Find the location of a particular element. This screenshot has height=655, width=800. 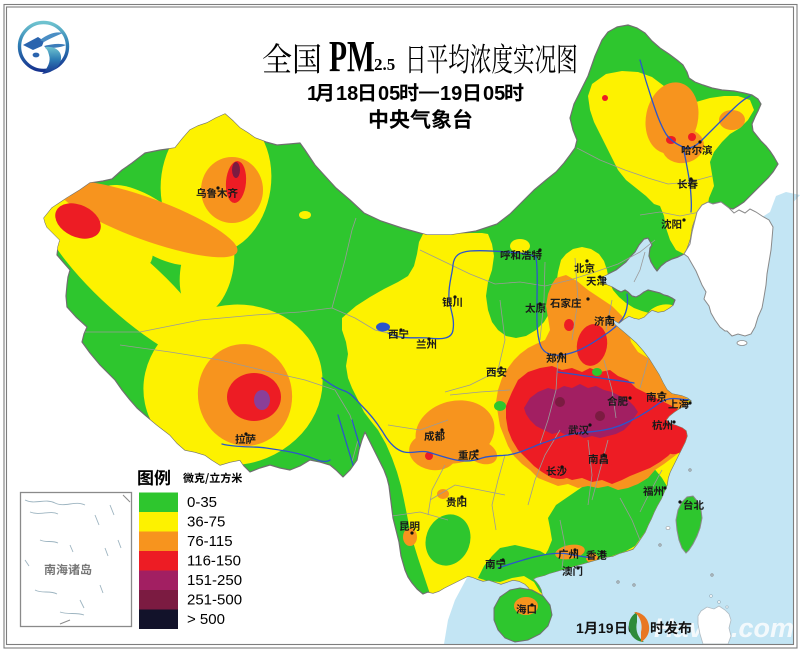

svg-text: 151-250 is located at coordinates (214, 580).